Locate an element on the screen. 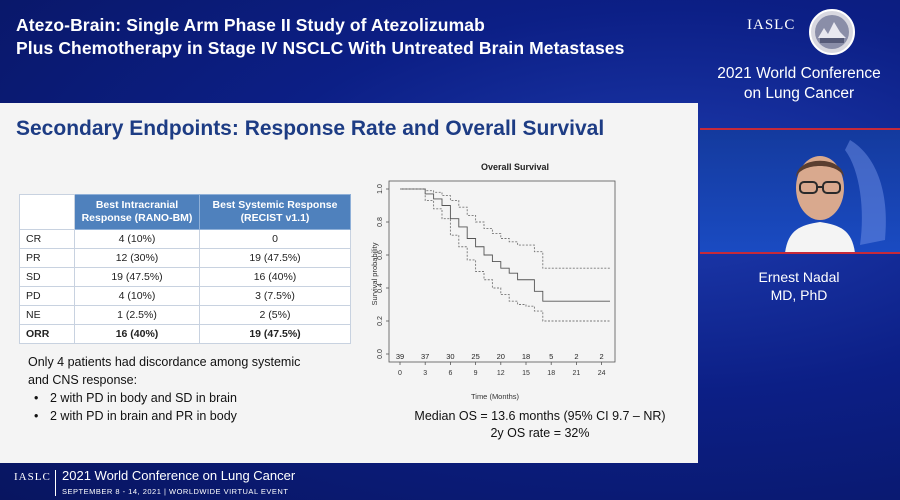  systemic-value: 0 is located at coordinates (275, 239).